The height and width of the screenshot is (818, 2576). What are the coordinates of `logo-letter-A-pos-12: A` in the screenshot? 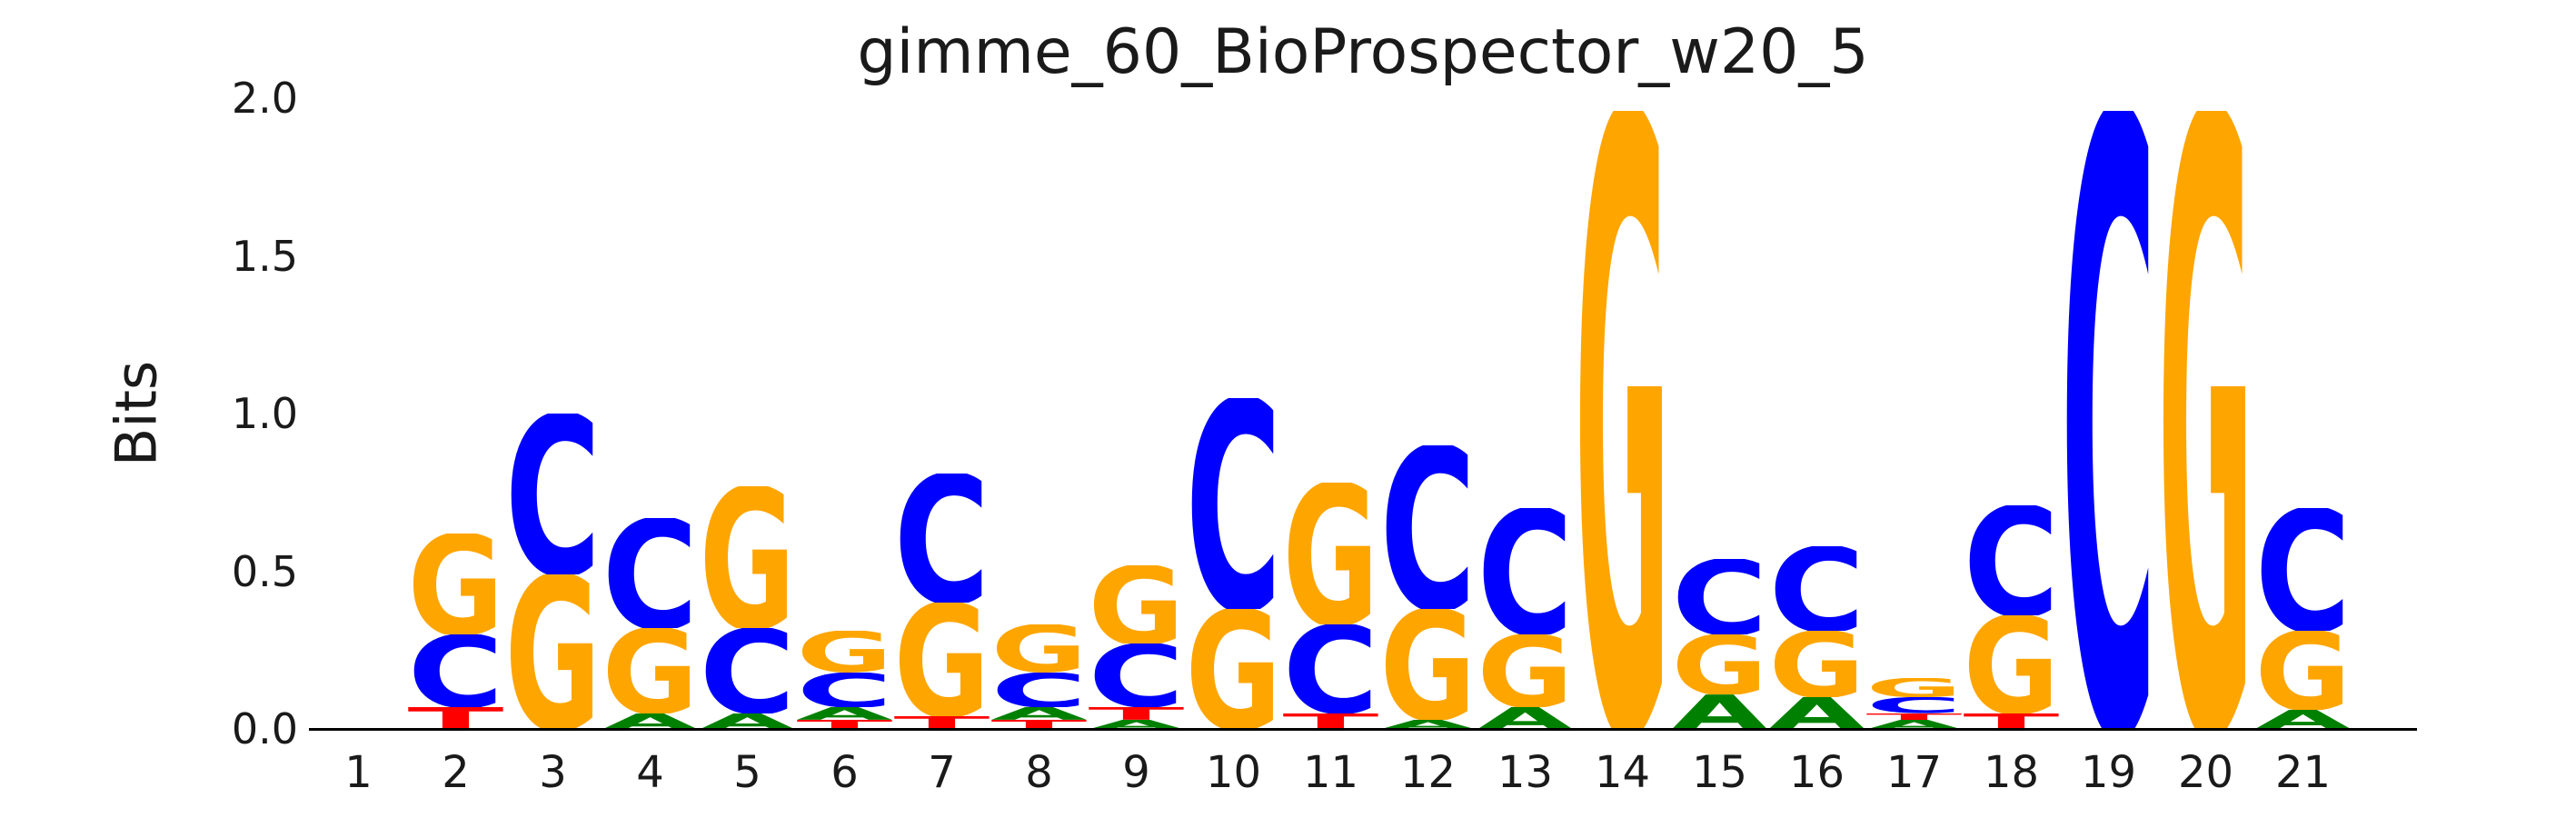 It's located at (1428, 725).